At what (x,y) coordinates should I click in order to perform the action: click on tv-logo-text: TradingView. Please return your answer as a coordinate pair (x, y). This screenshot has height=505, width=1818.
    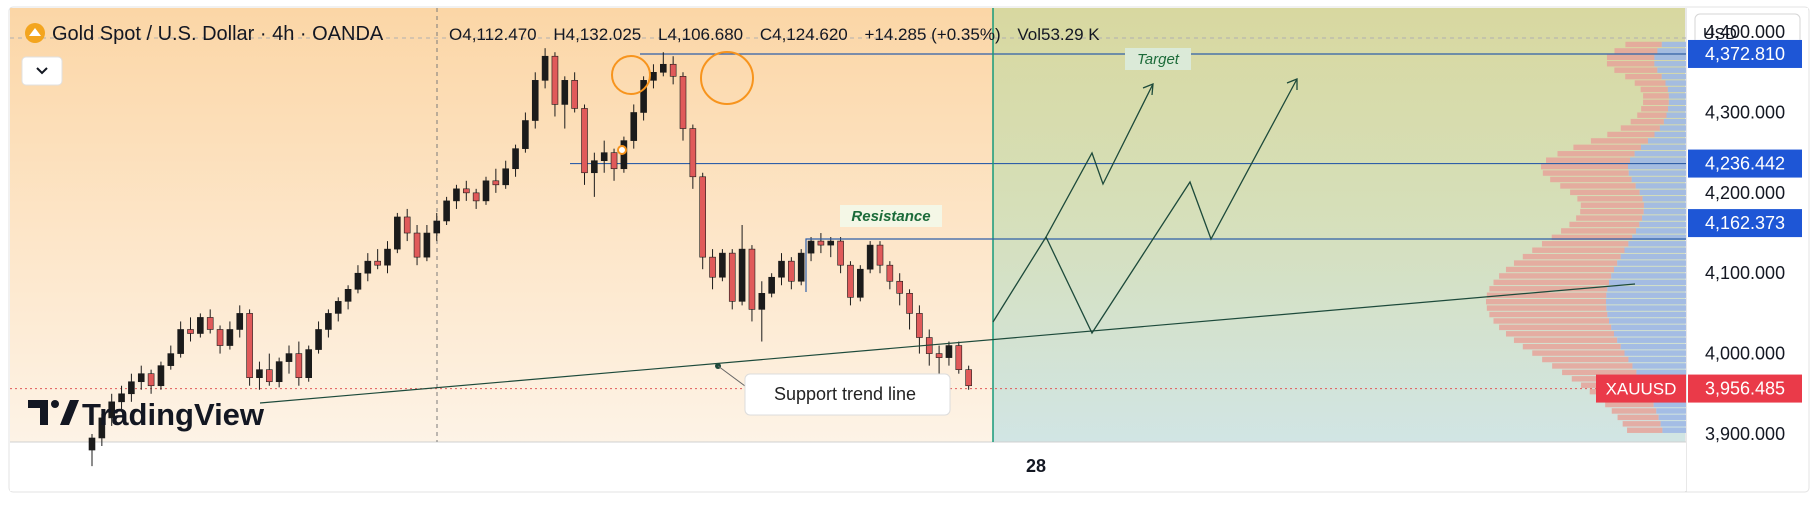
    Looking at the image, I should click on (173, 414).